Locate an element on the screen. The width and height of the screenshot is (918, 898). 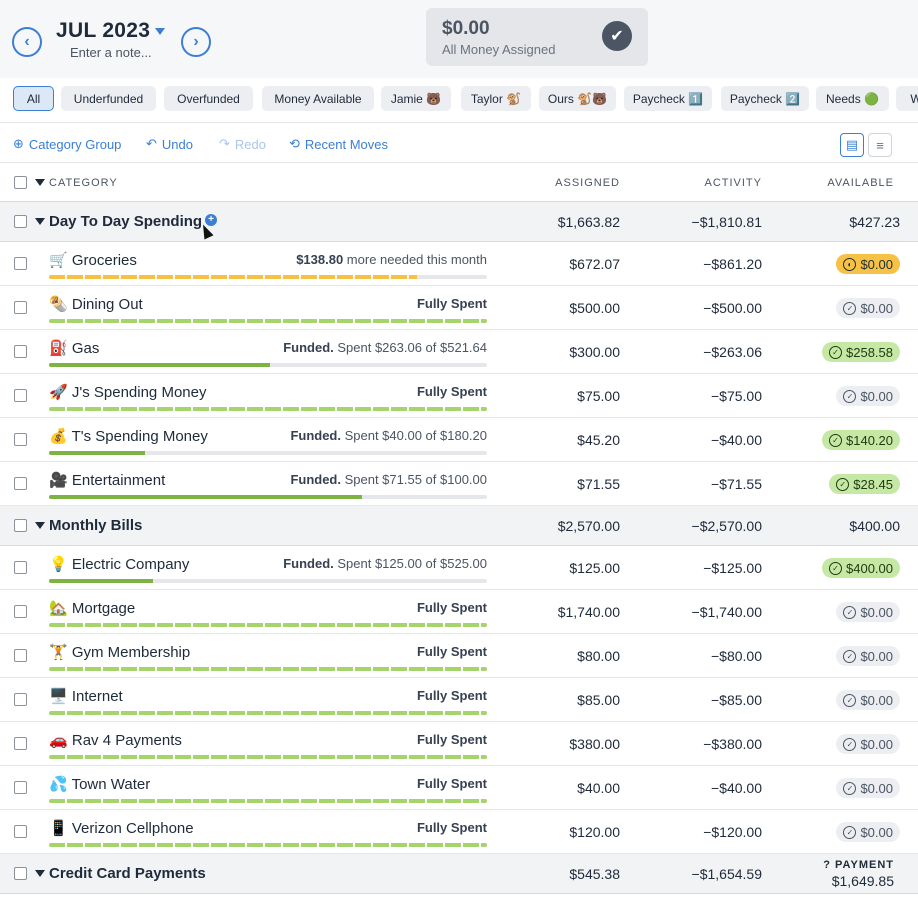
assigned-amount: $380.00 is located at coordinates (594, 744).